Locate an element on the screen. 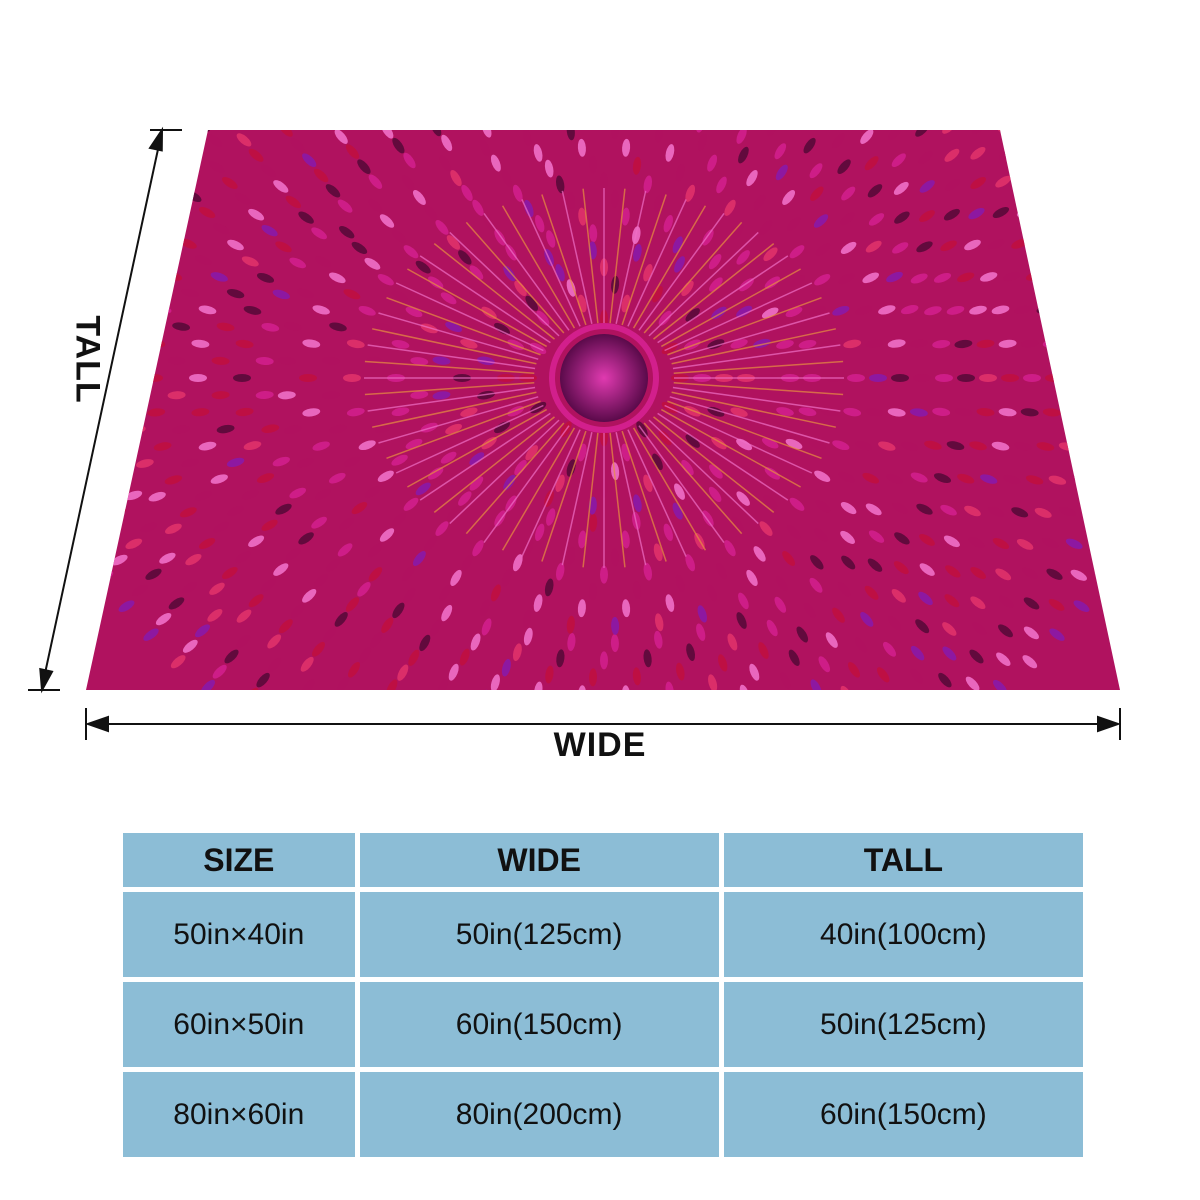 The height and width of the screenshot is (1200, 1200). table-row: 60in×50in 60in(150cm) 50in(125cm) is located at coordinates (603, 1024).